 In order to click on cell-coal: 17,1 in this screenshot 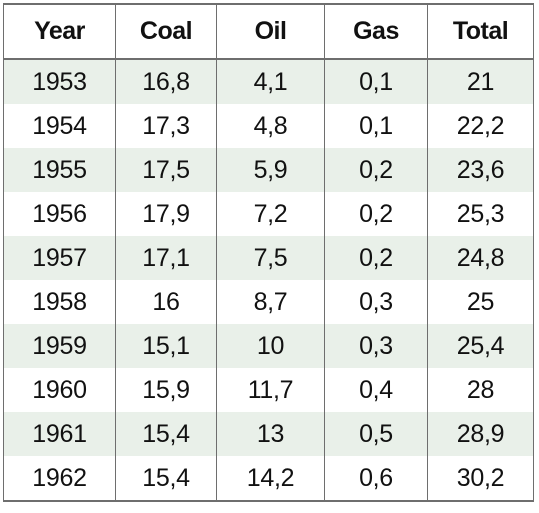, I will do `click(166, 258)`.